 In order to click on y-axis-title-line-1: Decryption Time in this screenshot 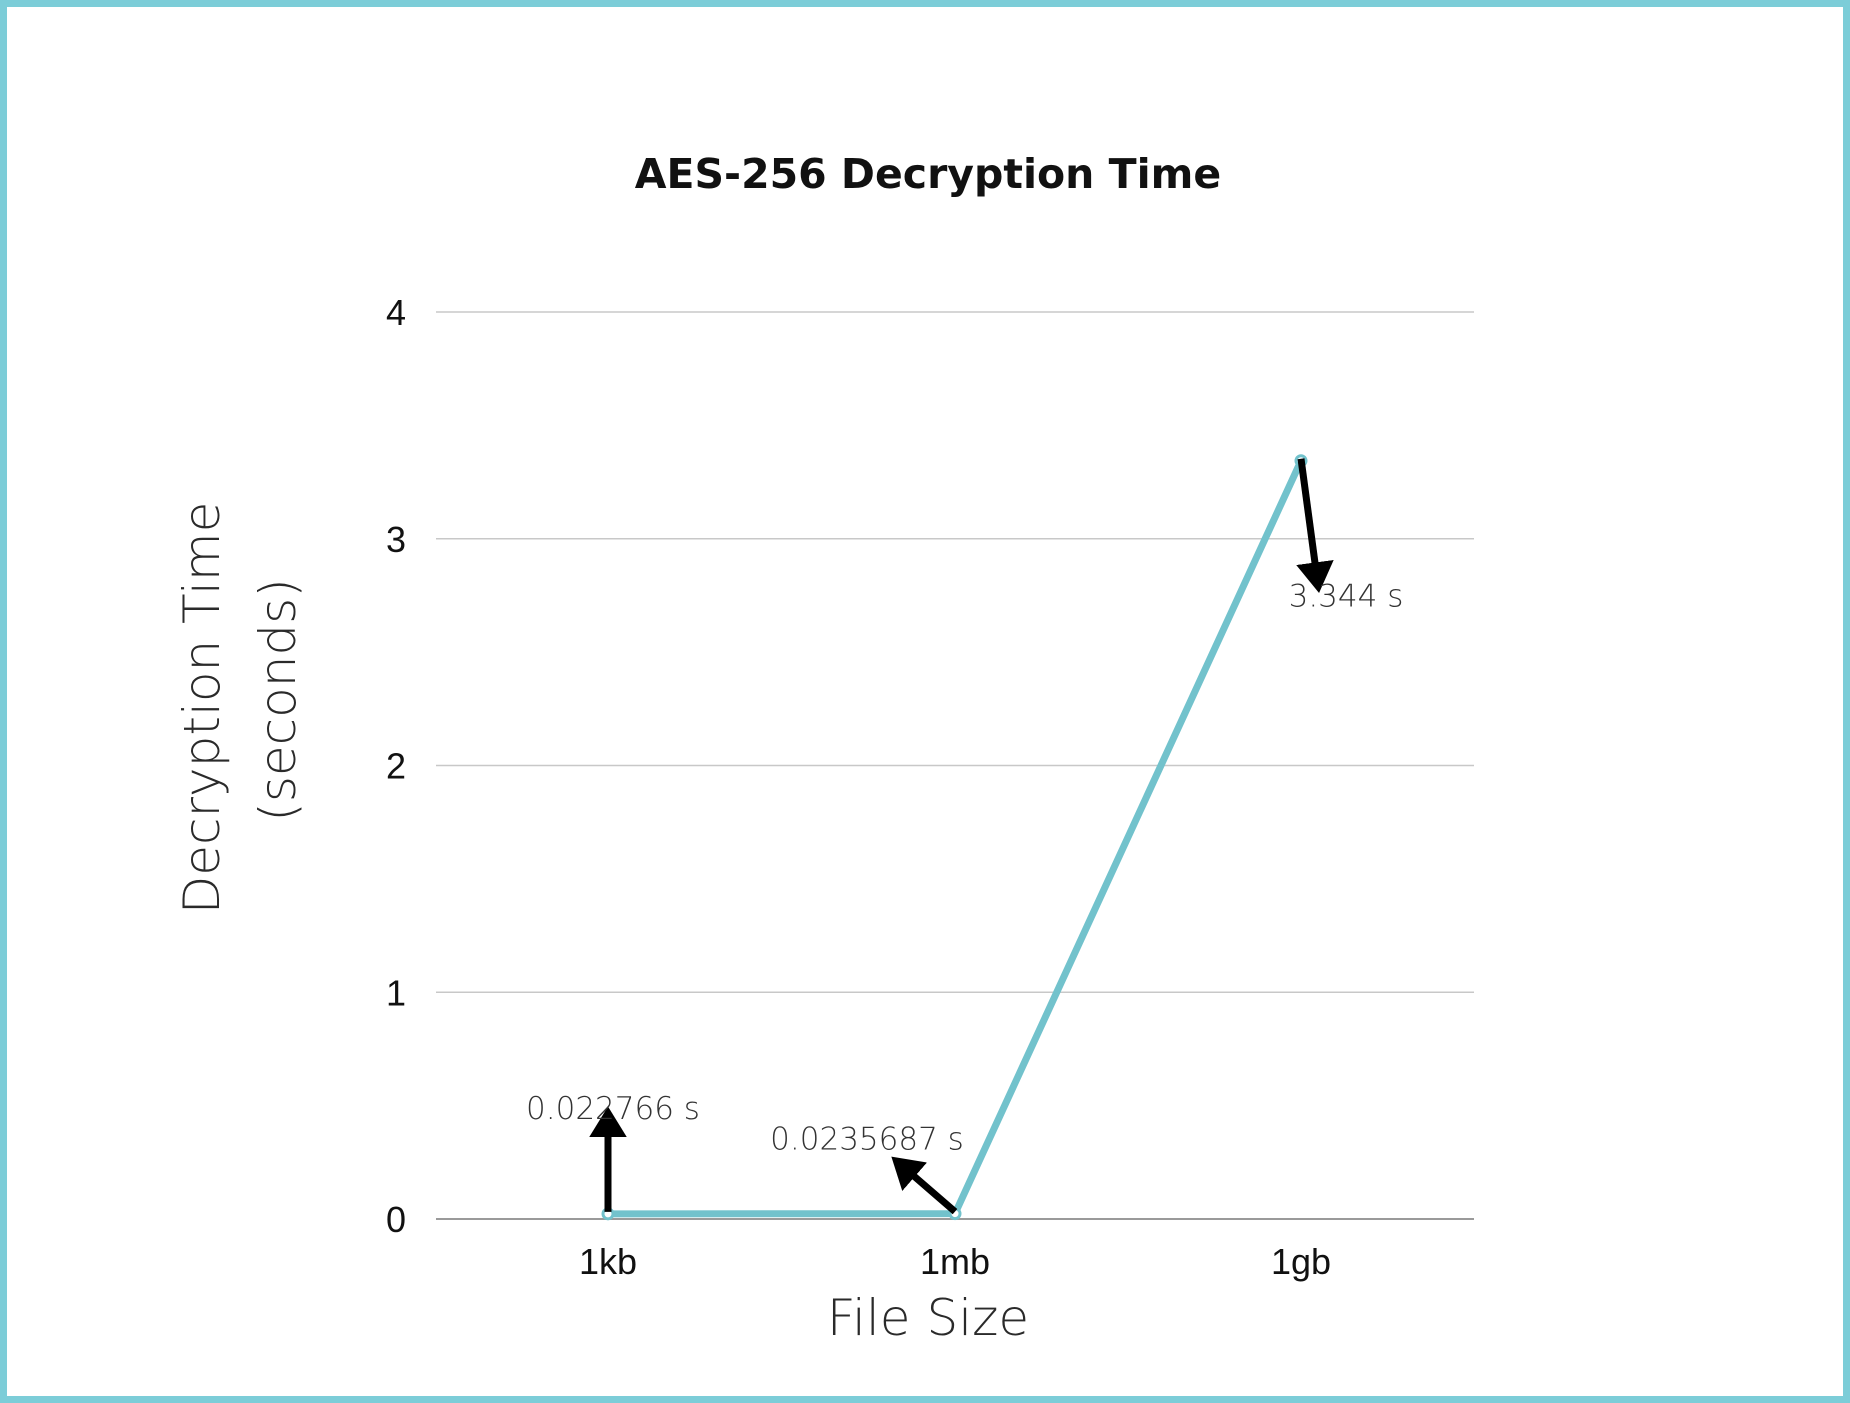, I will do `click(202, 708)`.